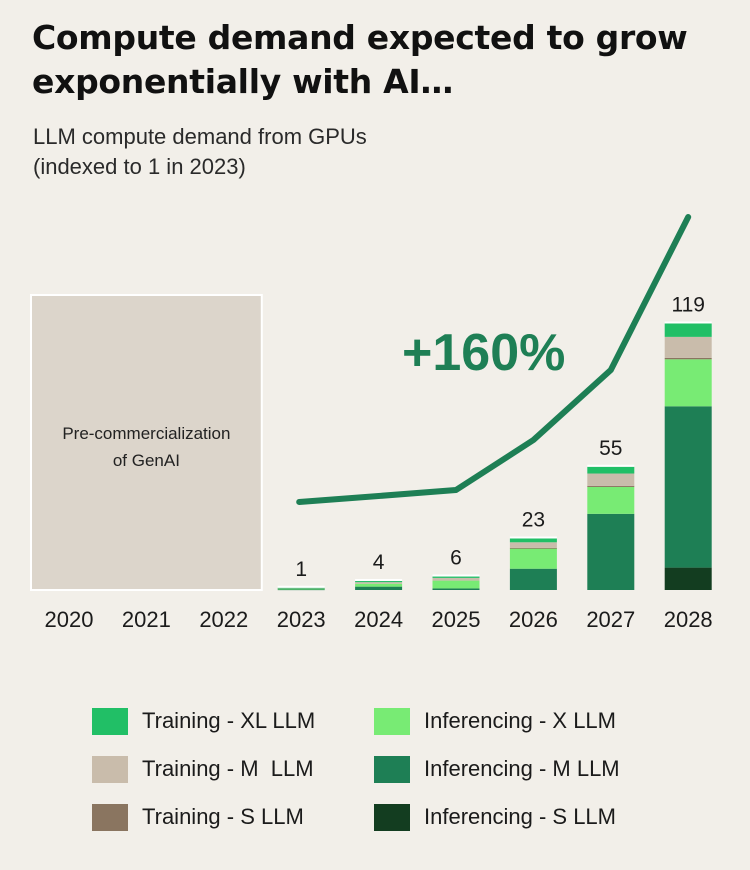 The height and width of the screenshot is (870, 750). I want to click on bar-total-label: 119, so click(687, 304).